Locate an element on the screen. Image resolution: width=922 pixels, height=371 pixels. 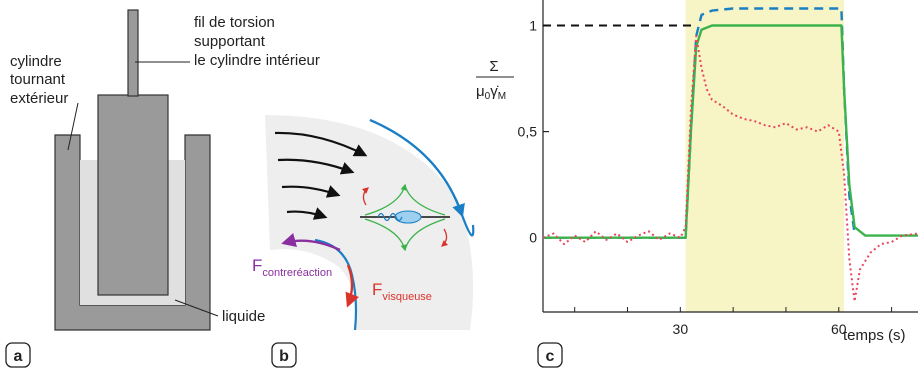
force-feedback-label: Fcontreréaction is located at coordinates (292, 267).